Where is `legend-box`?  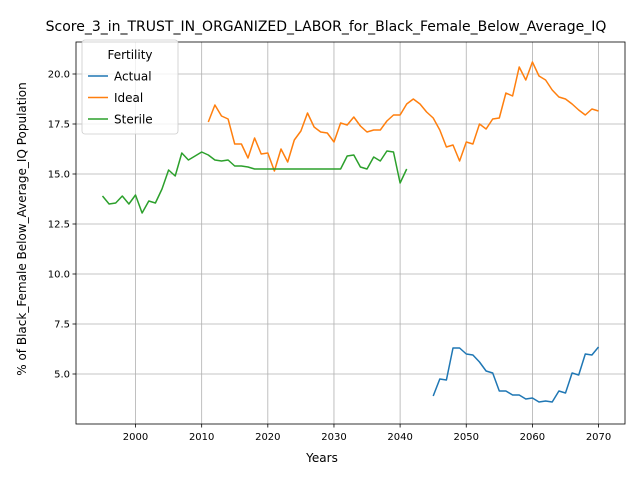 legend-box is located at coordinates (130, 87).